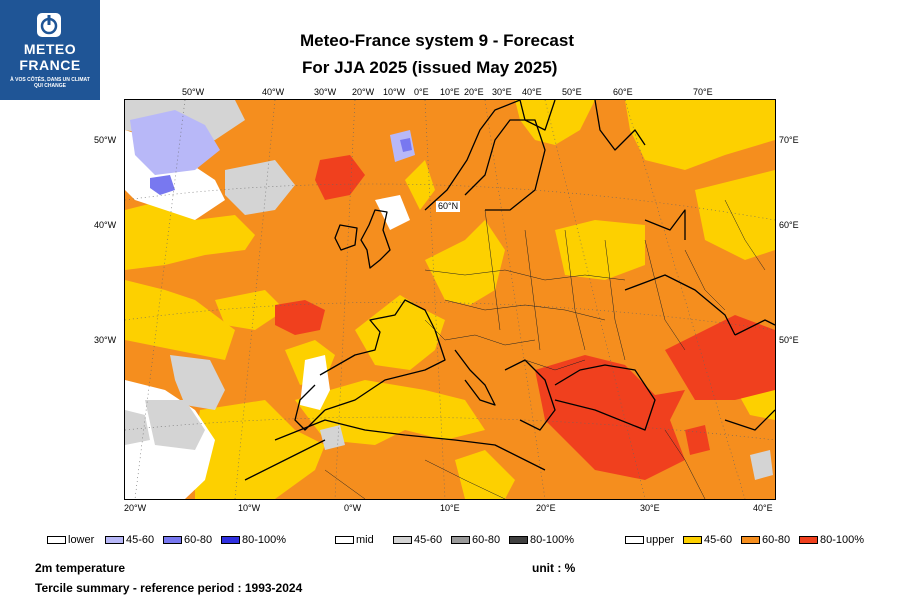 Image resolution: width=900 pixels, height=600 pixels. What do you see at coordinates (623, 92) in the screenshot?
I see `top-tick: 60°E` at bounding box center [623, 92].